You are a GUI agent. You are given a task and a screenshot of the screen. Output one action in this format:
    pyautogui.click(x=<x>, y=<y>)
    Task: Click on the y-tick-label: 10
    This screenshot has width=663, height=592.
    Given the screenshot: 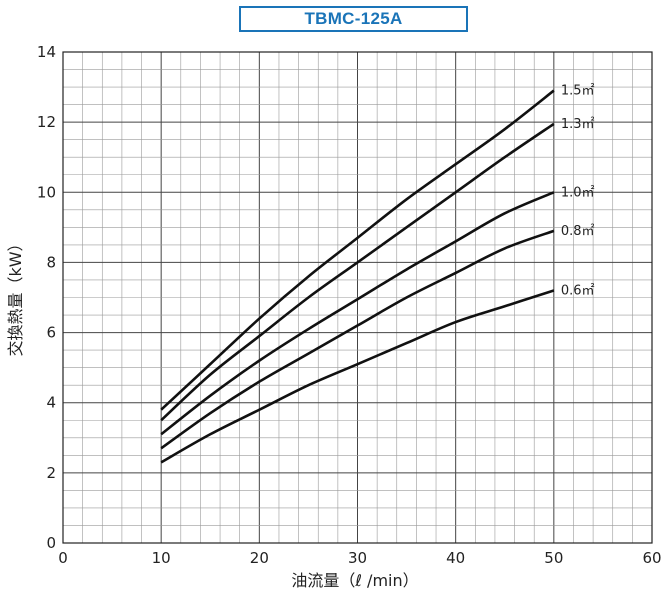 What is the action you would take?
    pyautogui.click(x=46, y=192)
    